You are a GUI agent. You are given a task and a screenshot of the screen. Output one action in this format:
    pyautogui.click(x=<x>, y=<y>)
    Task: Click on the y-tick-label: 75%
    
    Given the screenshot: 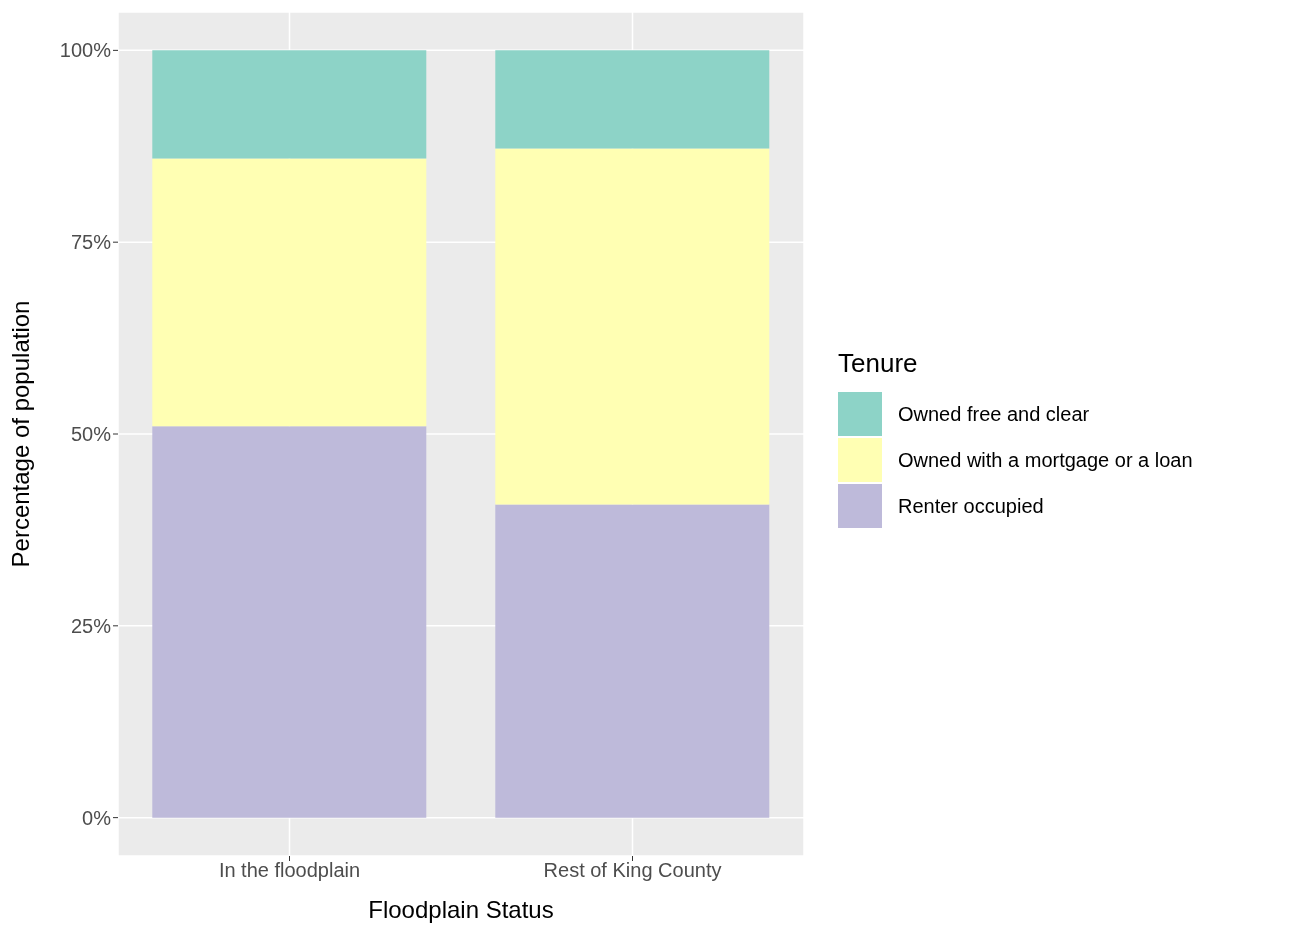 What is the action you would take?
    pyautogui.click(x=91, y=242)
    